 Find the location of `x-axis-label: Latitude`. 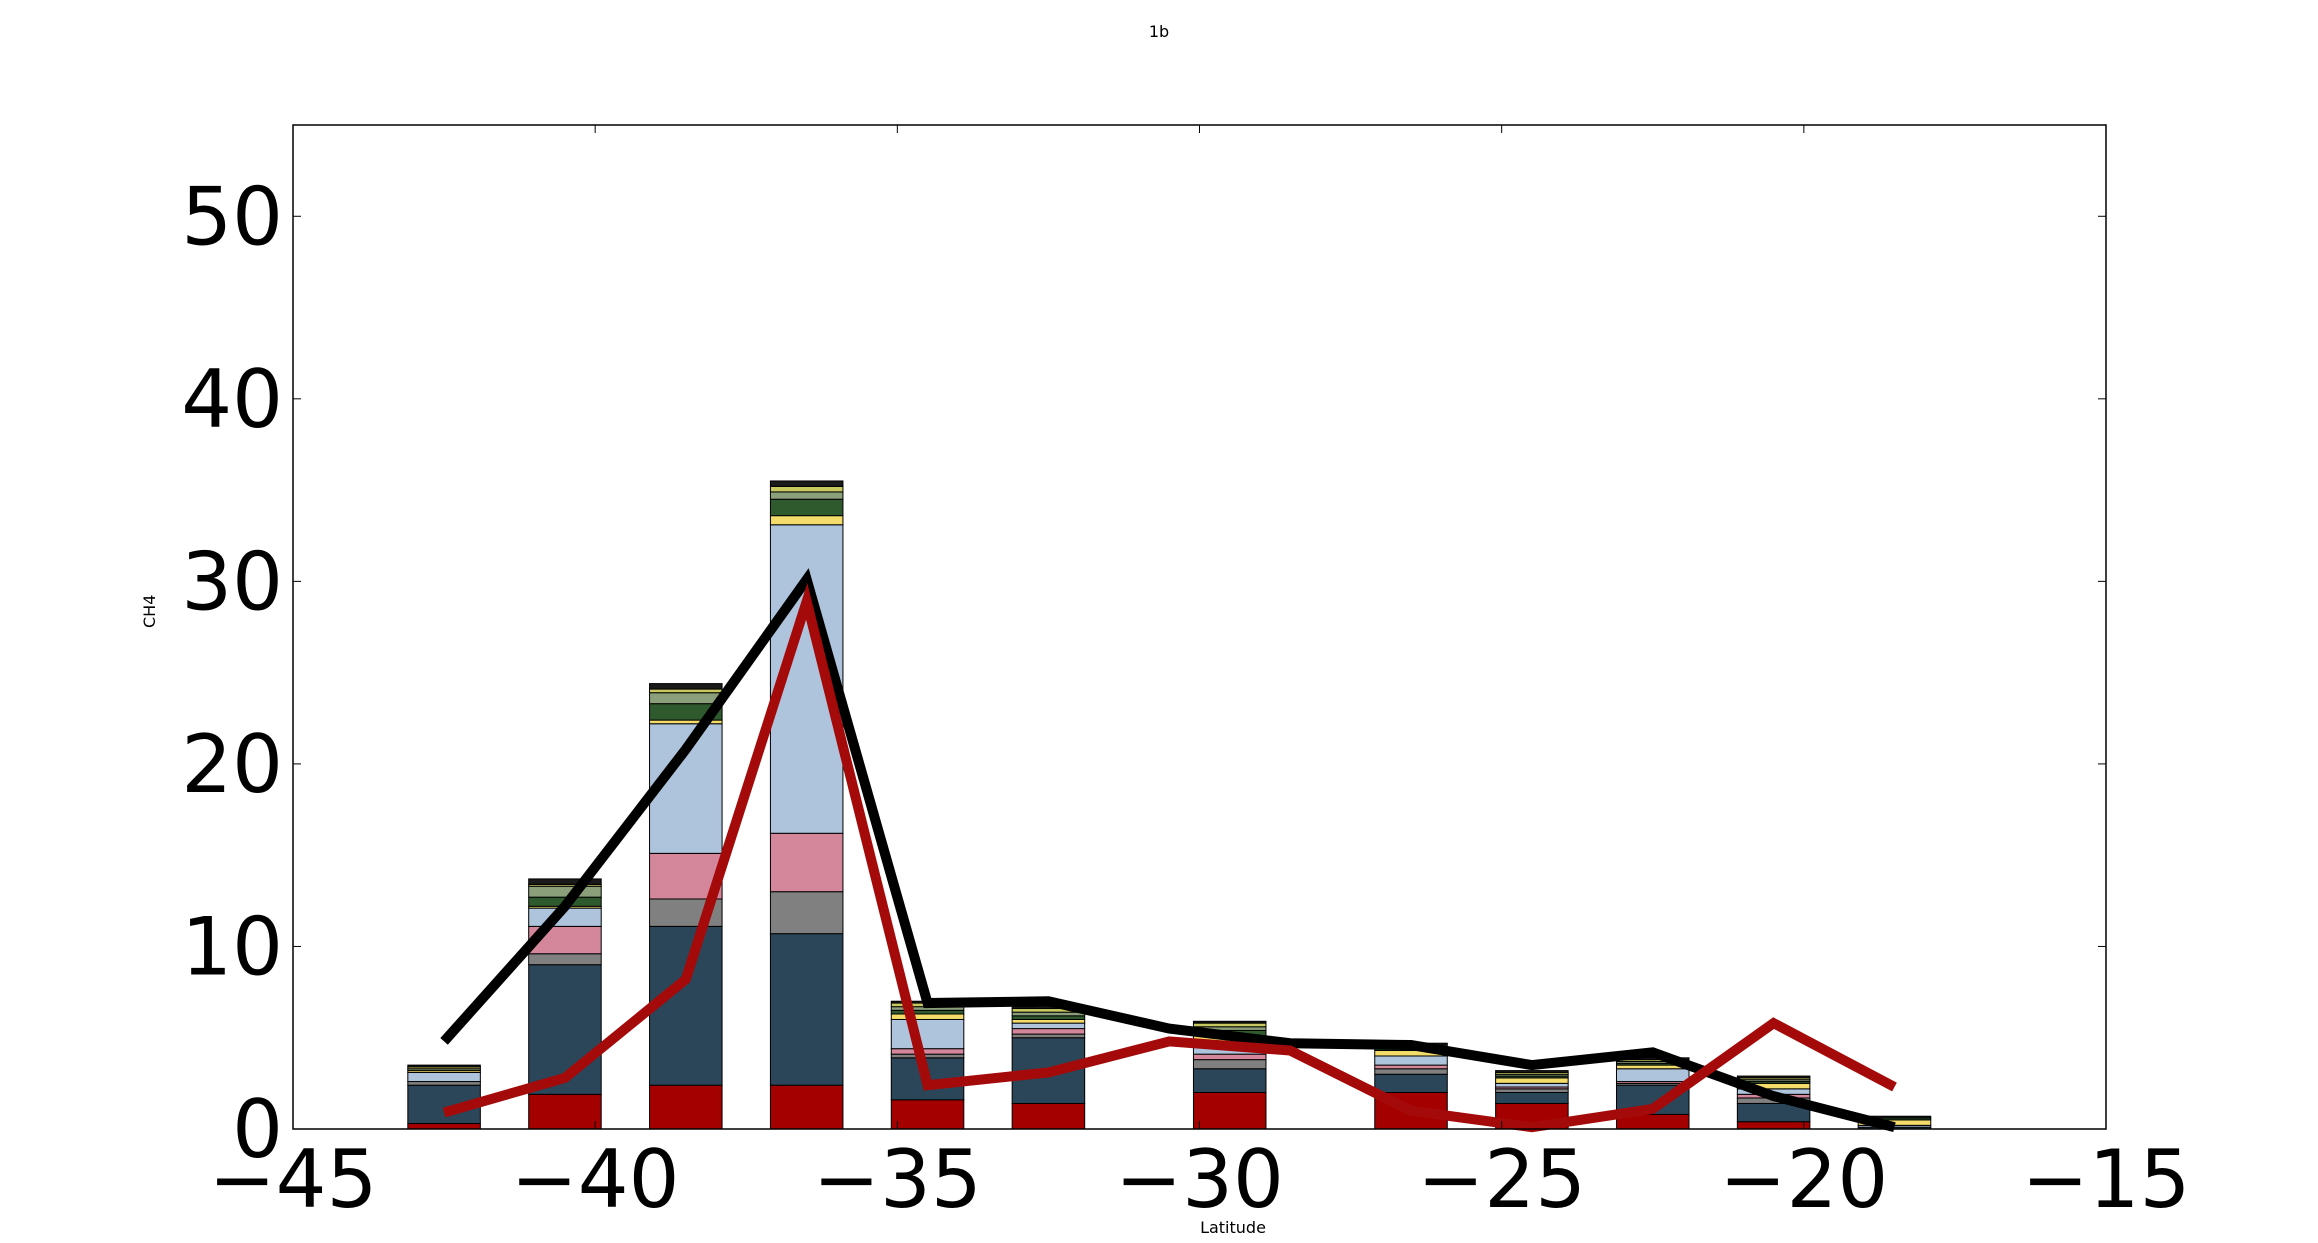

x-axis-label: Latitude is located at coordinates (1233, 1227).